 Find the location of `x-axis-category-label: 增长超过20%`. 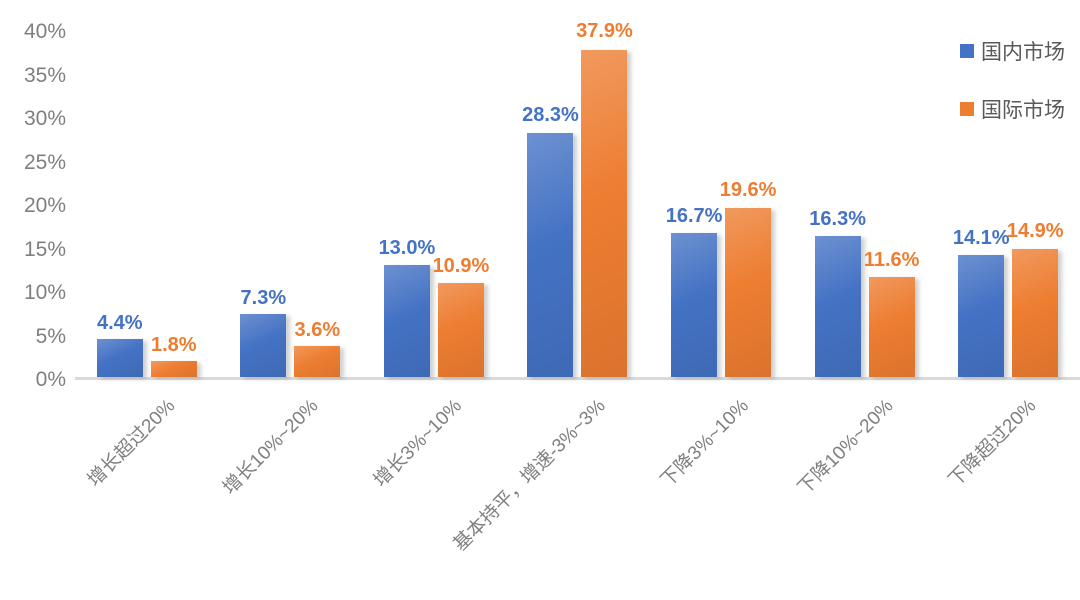

x-axis-category-label: 增长超过20% is located at coordinates (131, 443).